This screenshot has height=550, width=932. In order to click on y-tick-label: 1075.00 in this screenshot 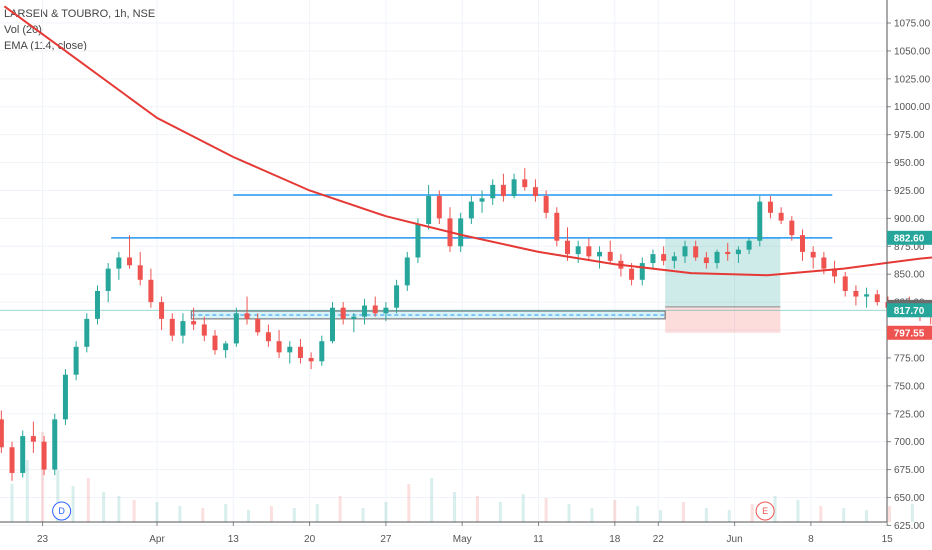, I will do `click(912, 24)`.